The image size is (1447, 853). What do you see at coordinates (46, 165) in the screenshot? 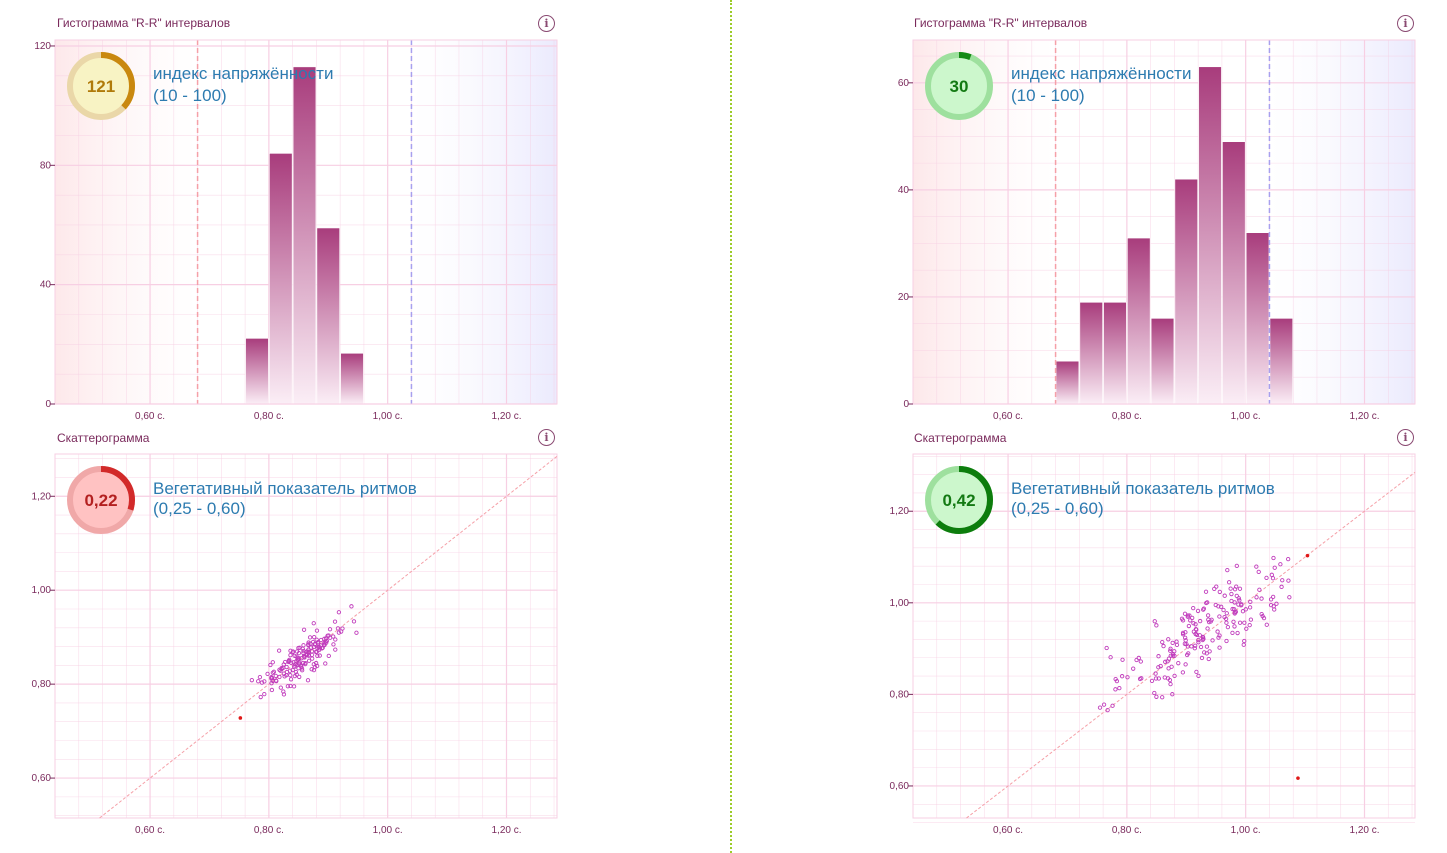
I see `y-tick-label: 80` at bounding box center [46, 165].